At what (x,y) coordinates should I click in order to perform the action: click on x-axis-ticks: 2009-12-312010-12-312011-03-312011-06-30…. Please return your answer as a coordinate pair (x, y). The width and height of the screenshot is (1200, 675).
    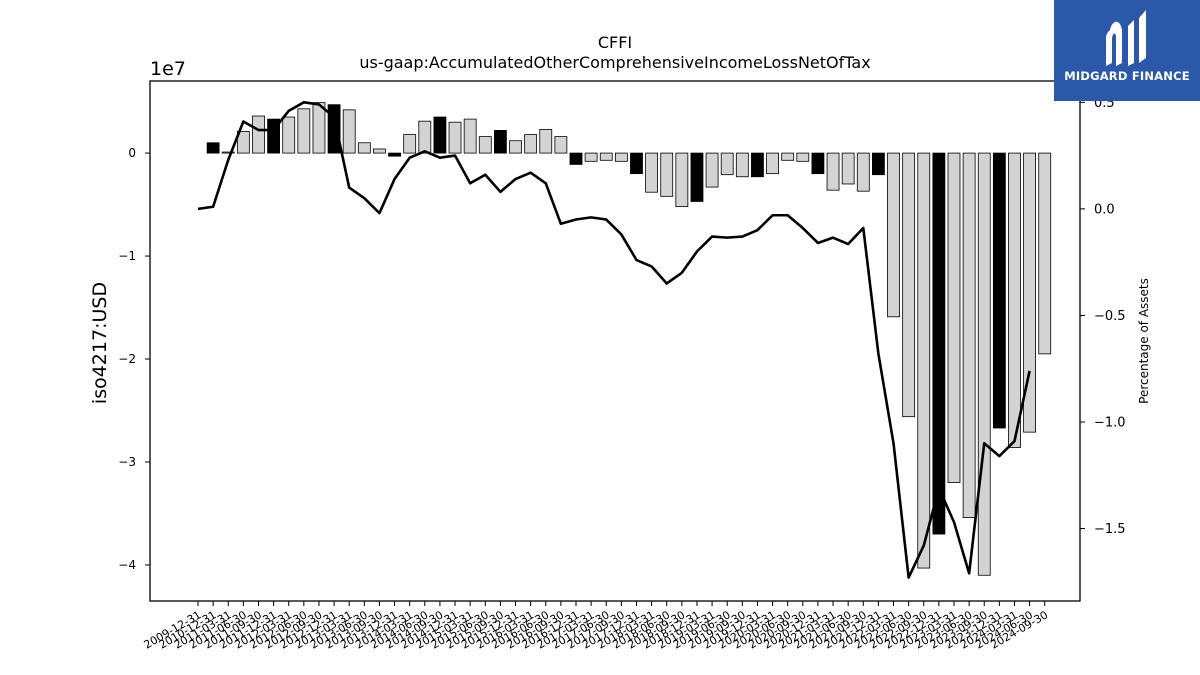
    Looking at the image, I should click on (596, 626).